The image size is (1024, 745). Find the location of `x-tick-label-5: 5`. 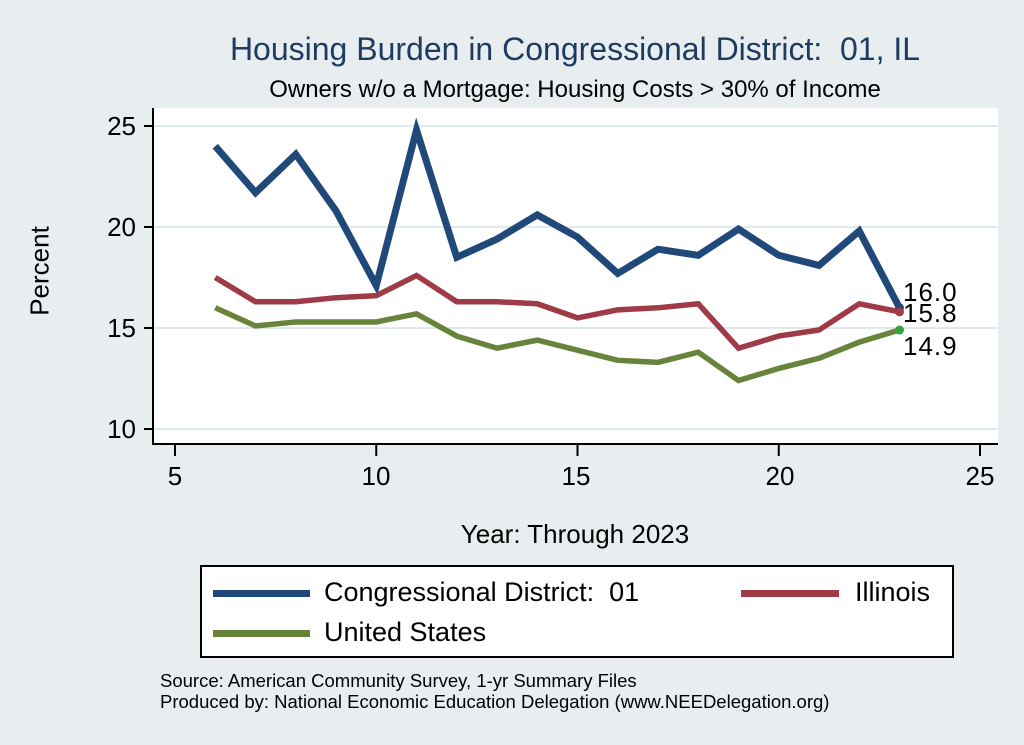

x-tick-label-5: 5 is located at coordinates (175, 476).